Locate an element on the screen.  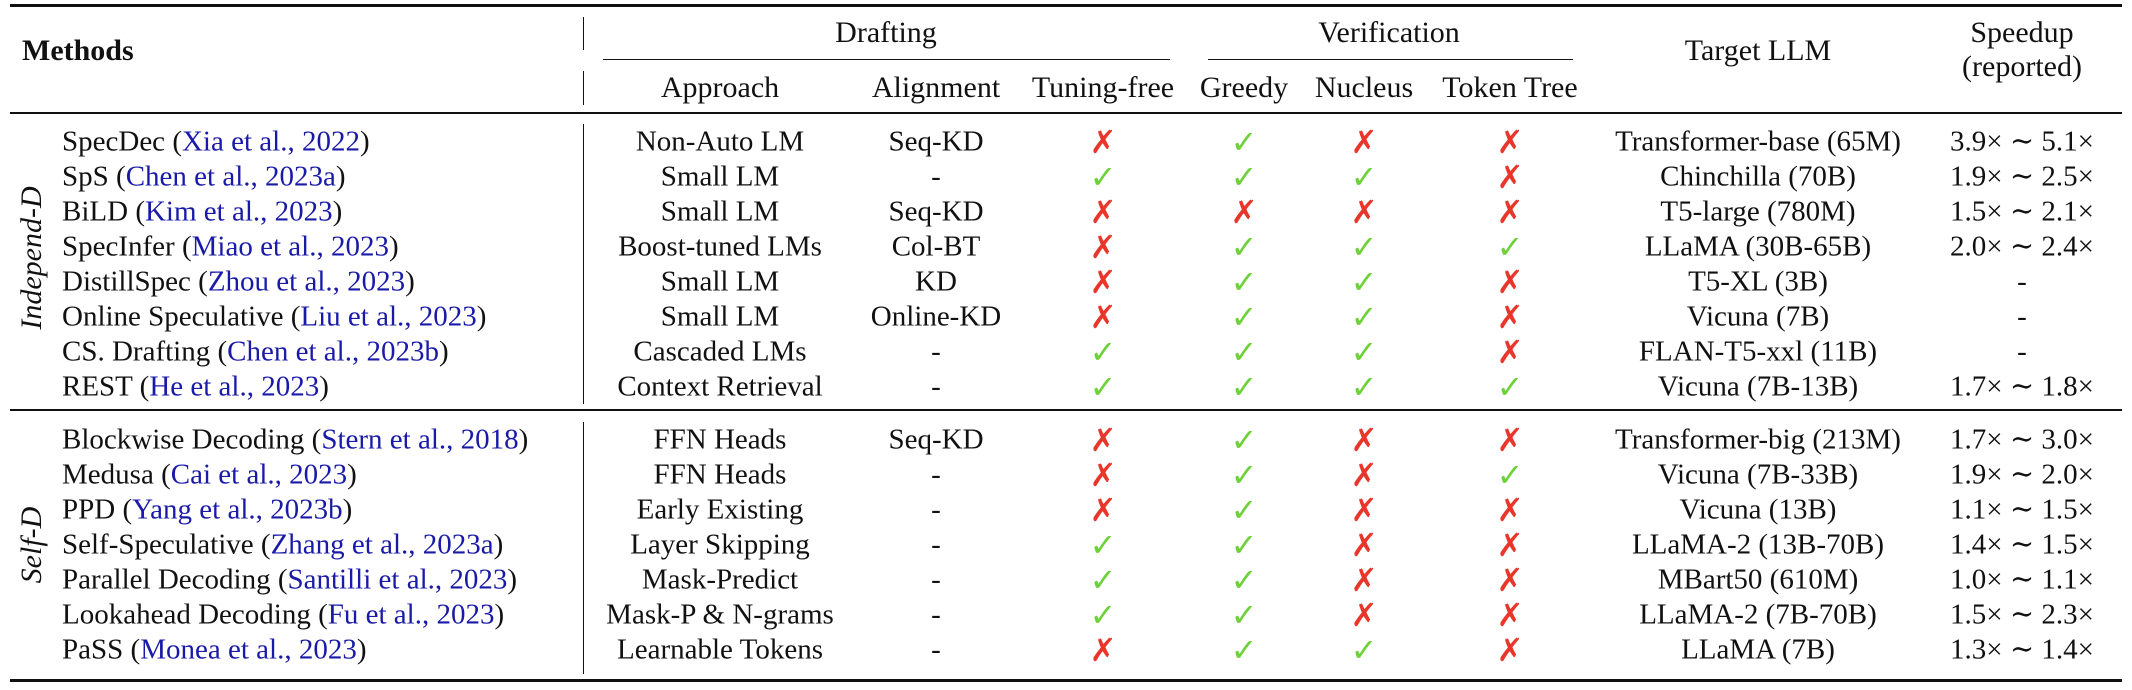
token-tree-header: Token Tree is located at coordinates (1510, 87).